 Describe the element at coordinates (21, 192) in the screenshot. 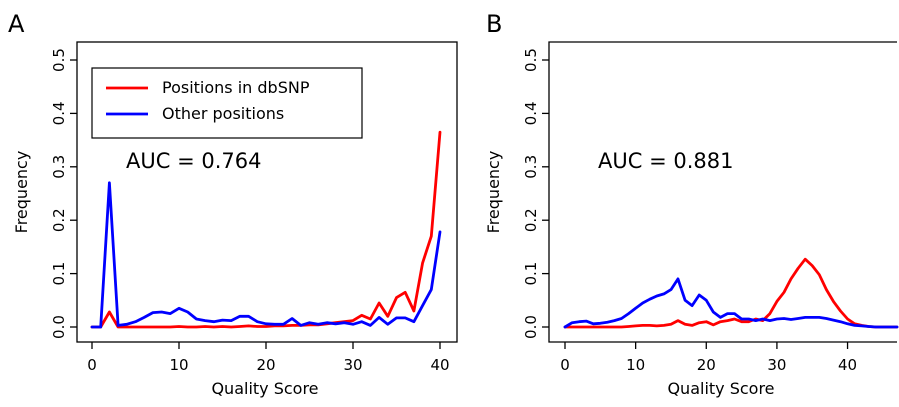

I see `y-axis-label-a: Frequency` at that location.